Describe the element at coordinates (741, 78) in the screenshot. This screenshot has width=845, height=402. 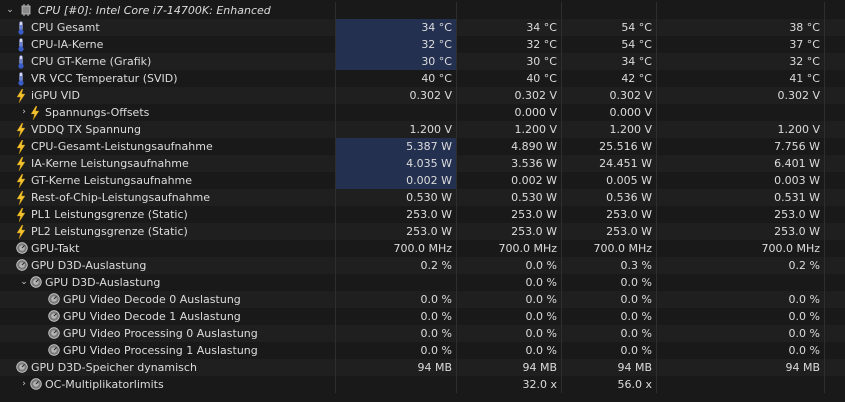
I see `avg-value: 41 °C` at that location.